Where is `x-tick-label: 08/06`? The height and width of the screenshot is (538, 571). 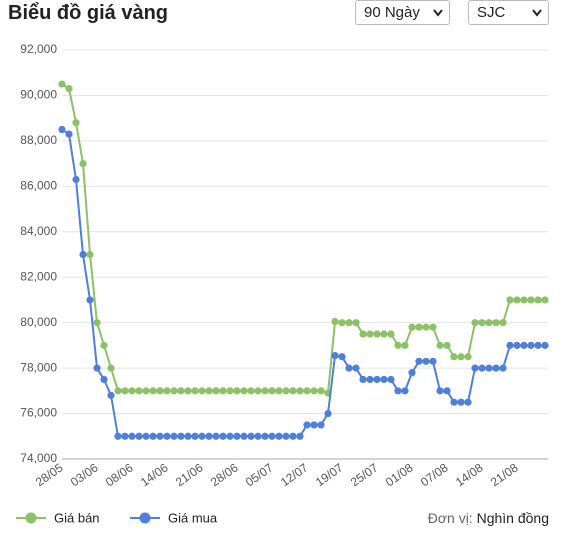
x-tick-label: 08/06 is located at coordinates (119, 474).